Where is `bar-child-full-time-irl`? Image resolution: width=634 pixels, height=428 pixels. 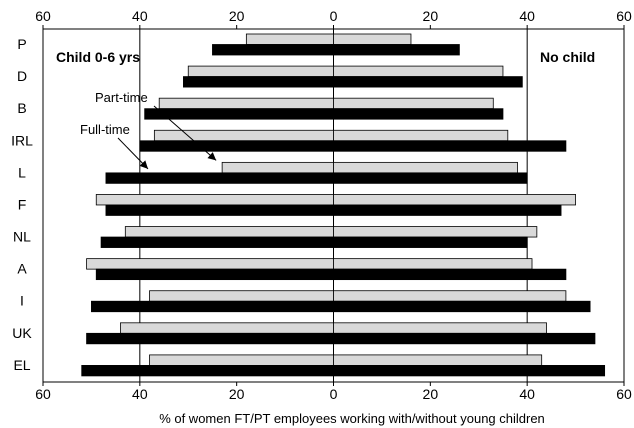
bar-child-full-time-irl is located at coordinates (236, 146).